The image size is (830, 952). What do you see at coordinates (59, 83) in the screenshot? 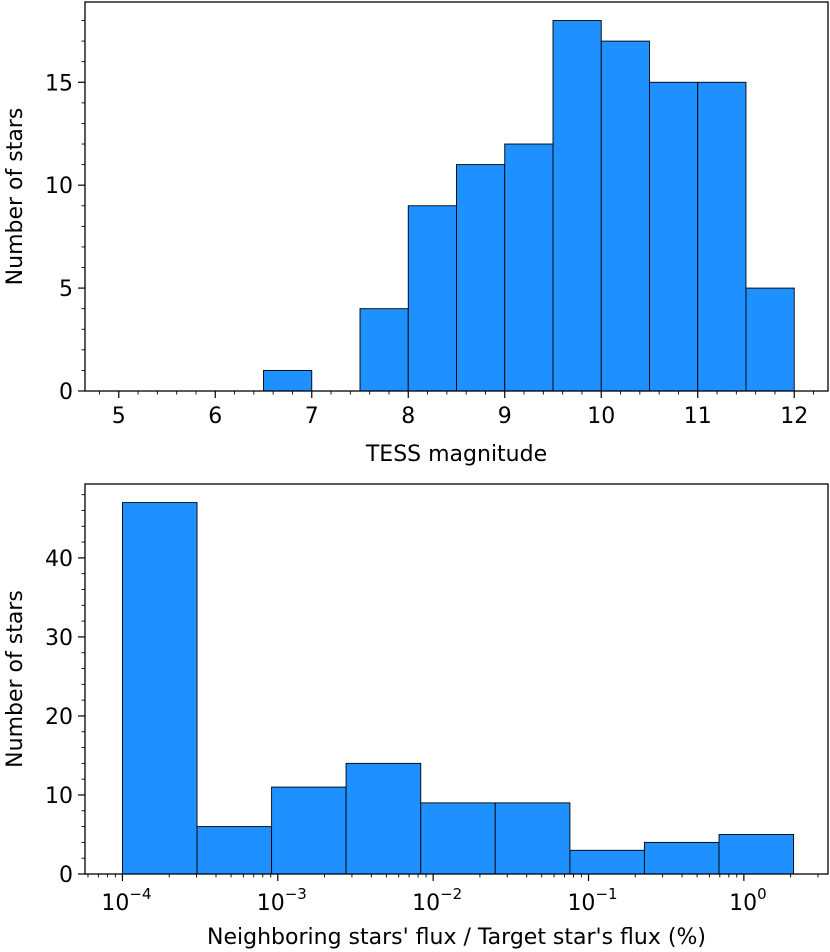
I see `top-ytick-label: 15` at bounding box center [59, 83].